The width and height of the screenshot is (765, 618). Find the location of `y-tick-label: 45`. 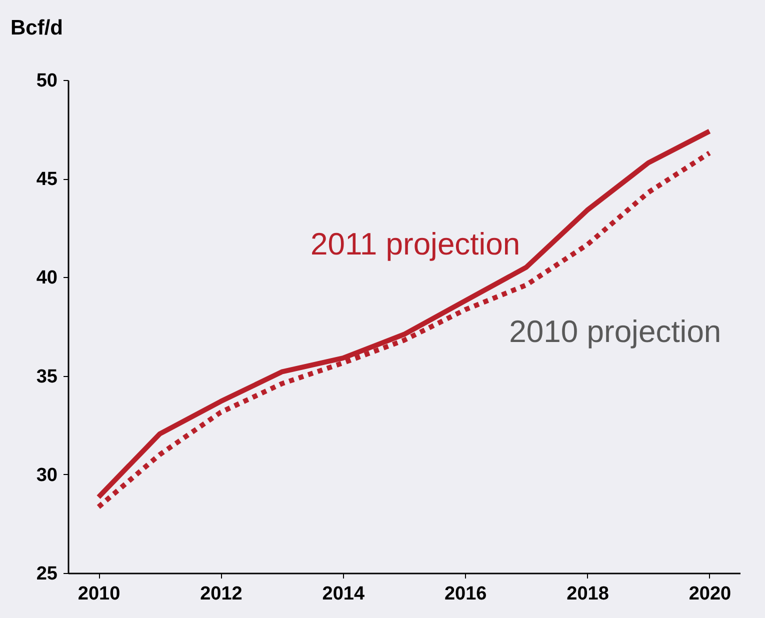

y-tick-label: 45 is located at coordinates (47, 179).